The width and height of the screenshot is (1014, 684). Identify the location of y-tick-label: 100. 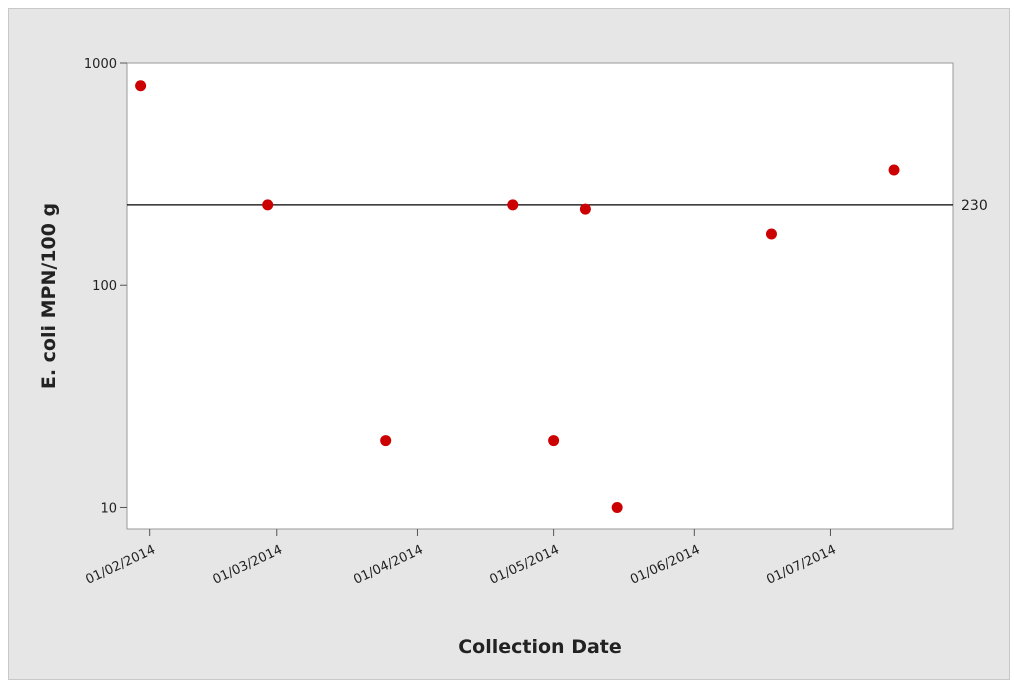
(104, 286).